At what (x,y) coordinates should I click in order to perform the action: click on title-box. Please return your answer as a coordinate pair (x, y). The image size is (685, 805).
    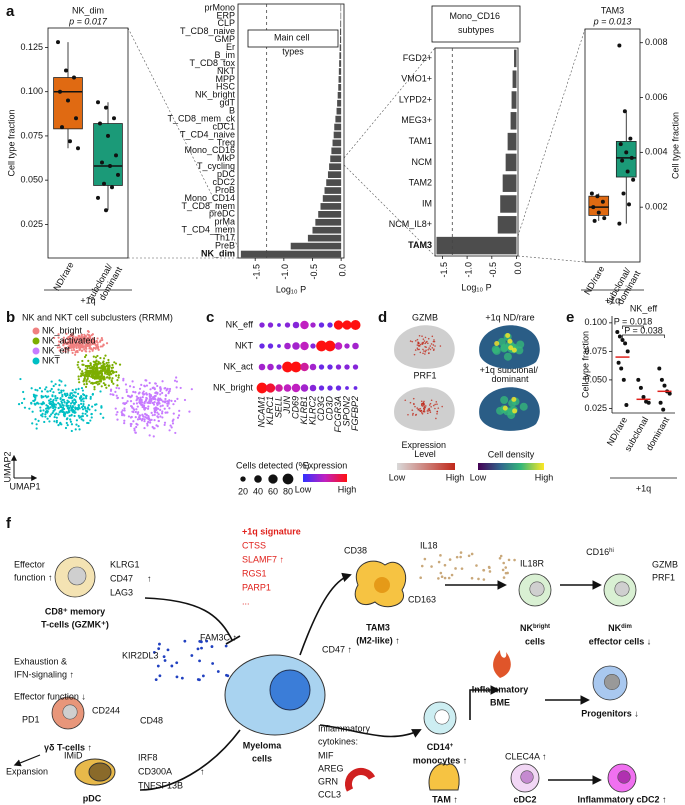
    Looking at the image, I should click on (476, 24).